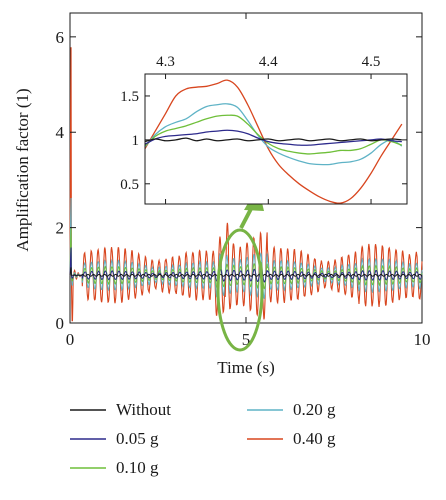 The image size is (446, 500). What do you see at coordinates (268, 62) in the screenshot?
I see `inset-x-tick-label: 4.4` at bounding box center [268, 62].